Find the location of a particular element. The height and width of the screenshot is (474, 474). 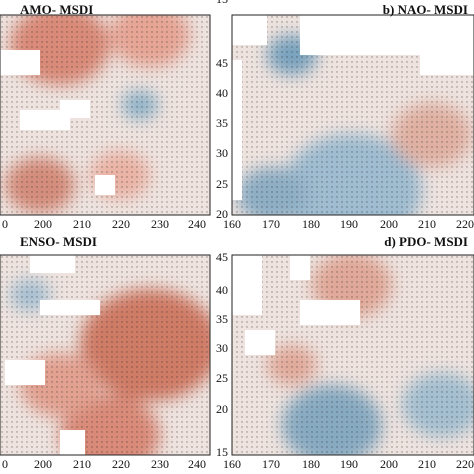

panel-title: ENSO- MSDI is located at coordinates (58, 241).